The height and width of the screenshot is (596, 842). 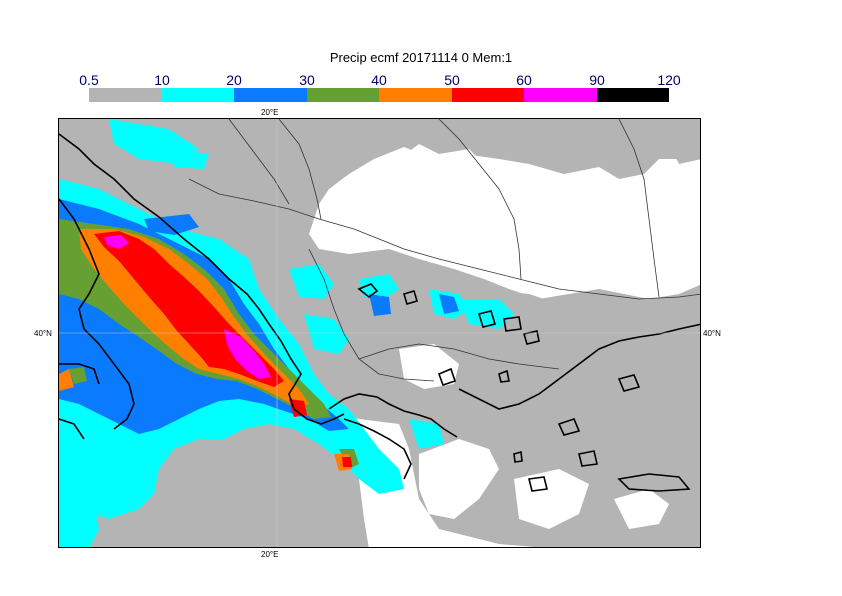 What do you see at coordinates (162, 80) in the screenshot?
I see `legend-tick-1: 10` at bounding box center [162, 80].